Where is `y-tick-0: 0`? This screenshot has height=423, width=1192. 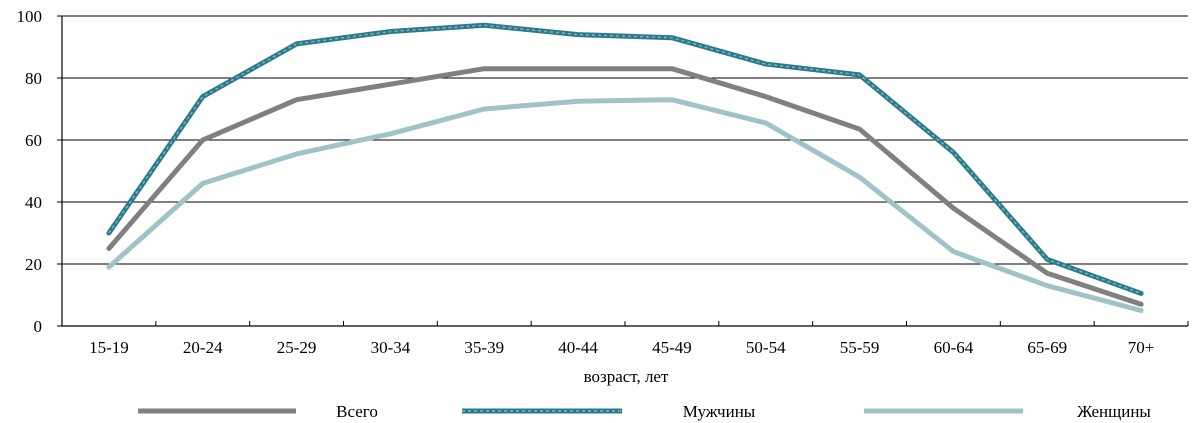
y-tick-0: 0 is located at coordinates (38, 326).